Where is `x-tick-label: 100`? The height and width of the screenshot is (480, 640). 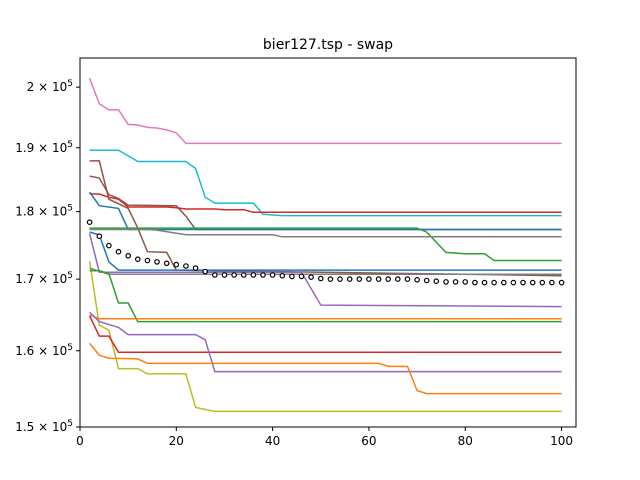
x-tick-label: 100 is located at coordinates (561, 441).